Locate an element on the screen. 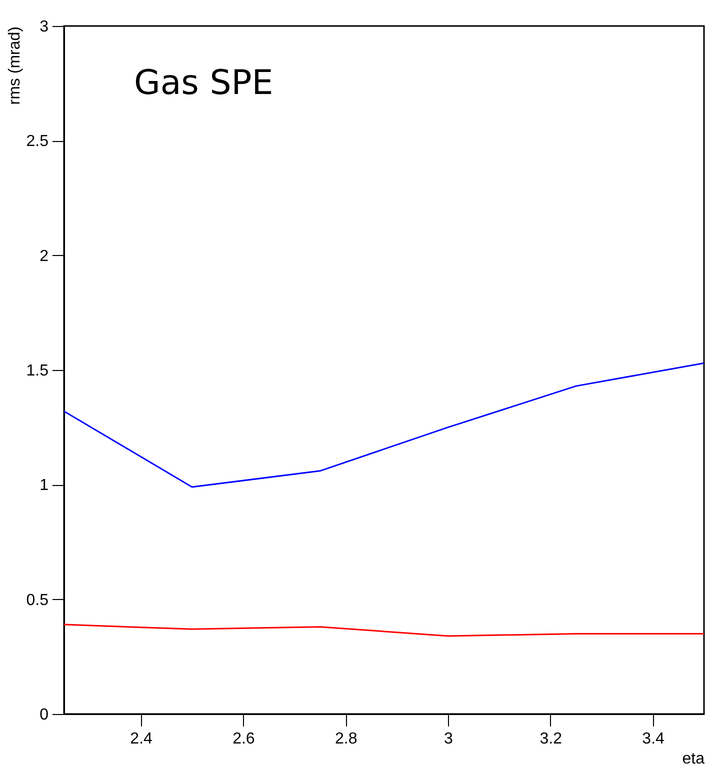  x-tick-label: 2.6 is located at coordinates (243, 739).